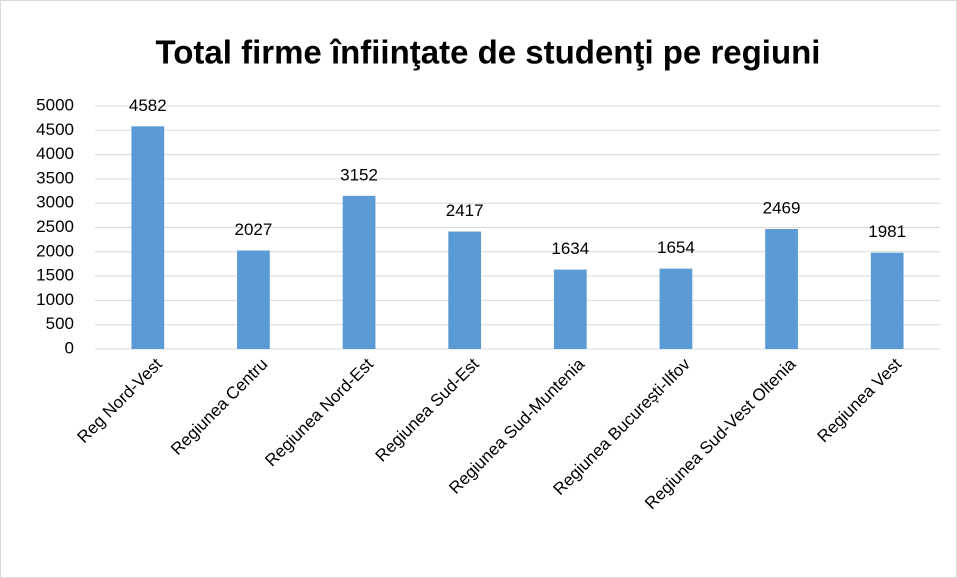 The height and width of the screenshot is (578, 957). What do you see at coordinates (55, 202) in the screenshot?
I see `y-tick-label: 3000` at bounding box center [55, 202].